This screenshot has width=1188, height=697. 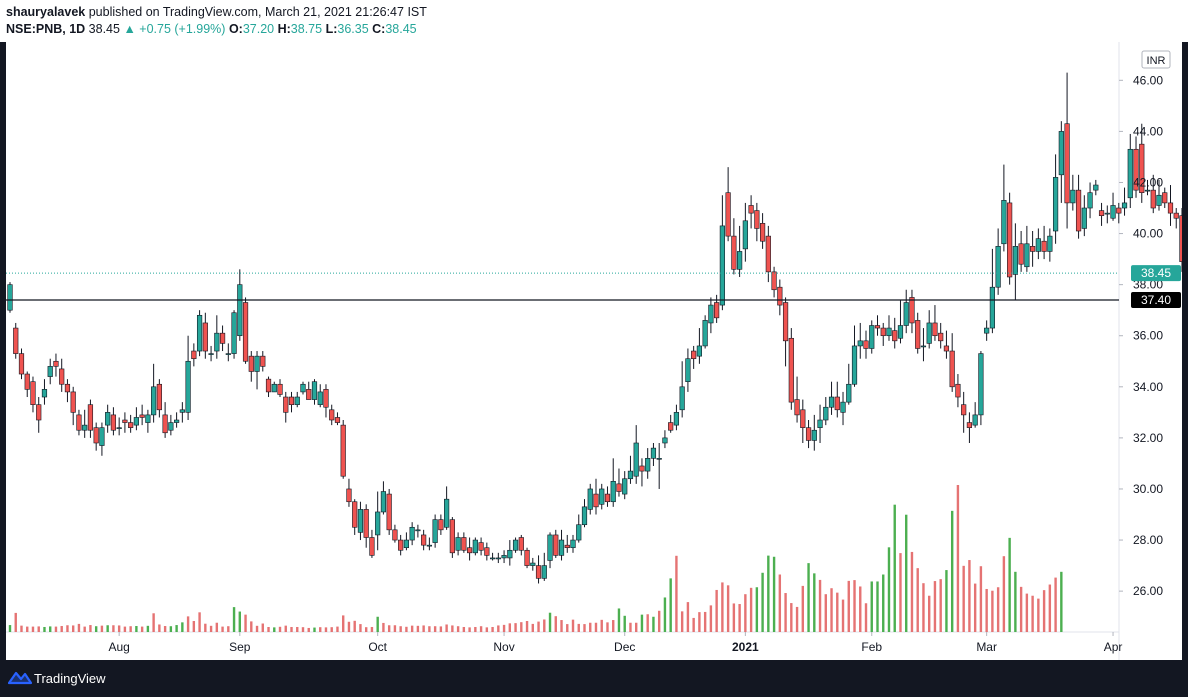 I want to click on tradingview-logo-icon, so click(x=20, y=678).